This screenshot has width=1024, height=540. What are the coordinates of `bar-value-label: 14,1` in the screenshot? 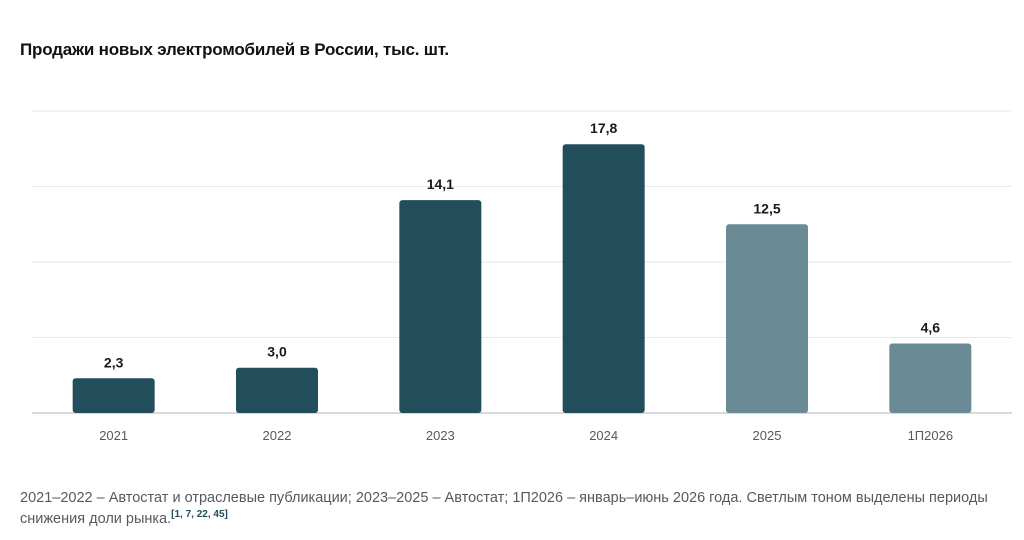 It's located at (440, 184).